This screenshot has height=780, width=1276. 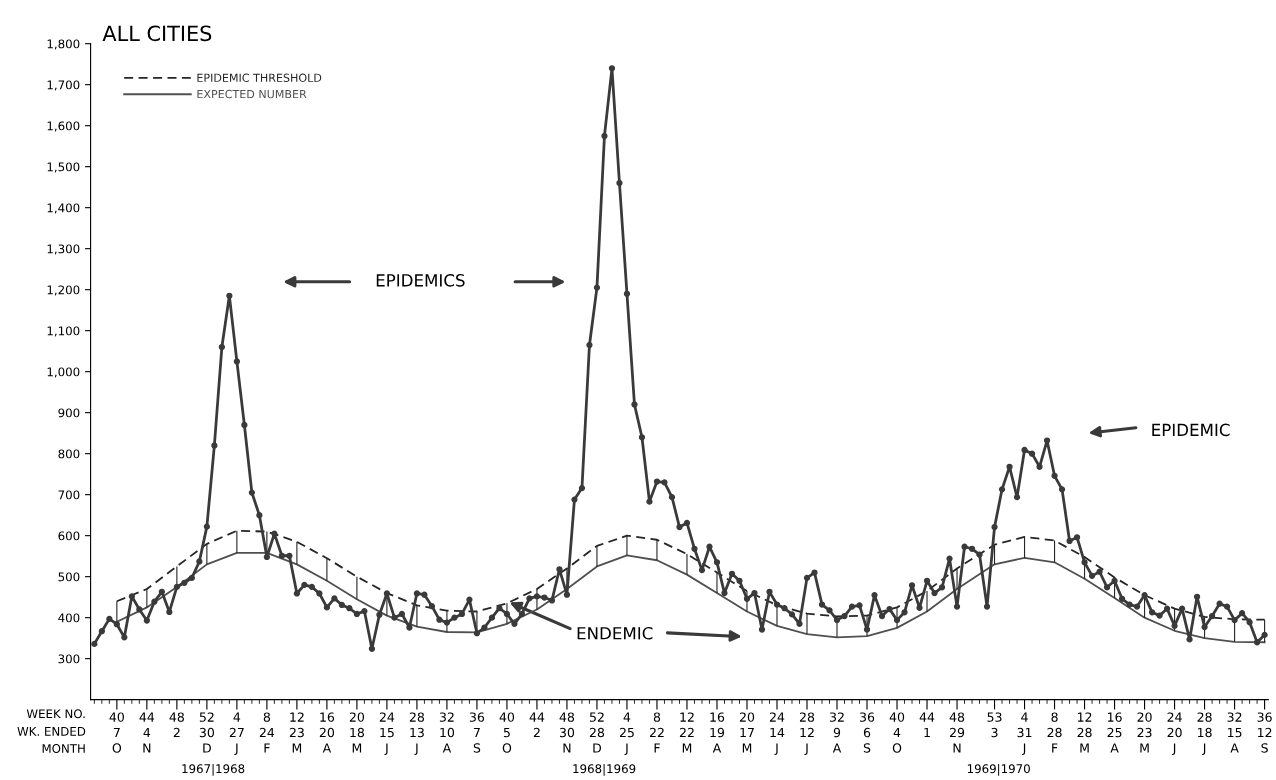 I want to click on x-tick-label: 24 15 J, so click(x=387, y=733).